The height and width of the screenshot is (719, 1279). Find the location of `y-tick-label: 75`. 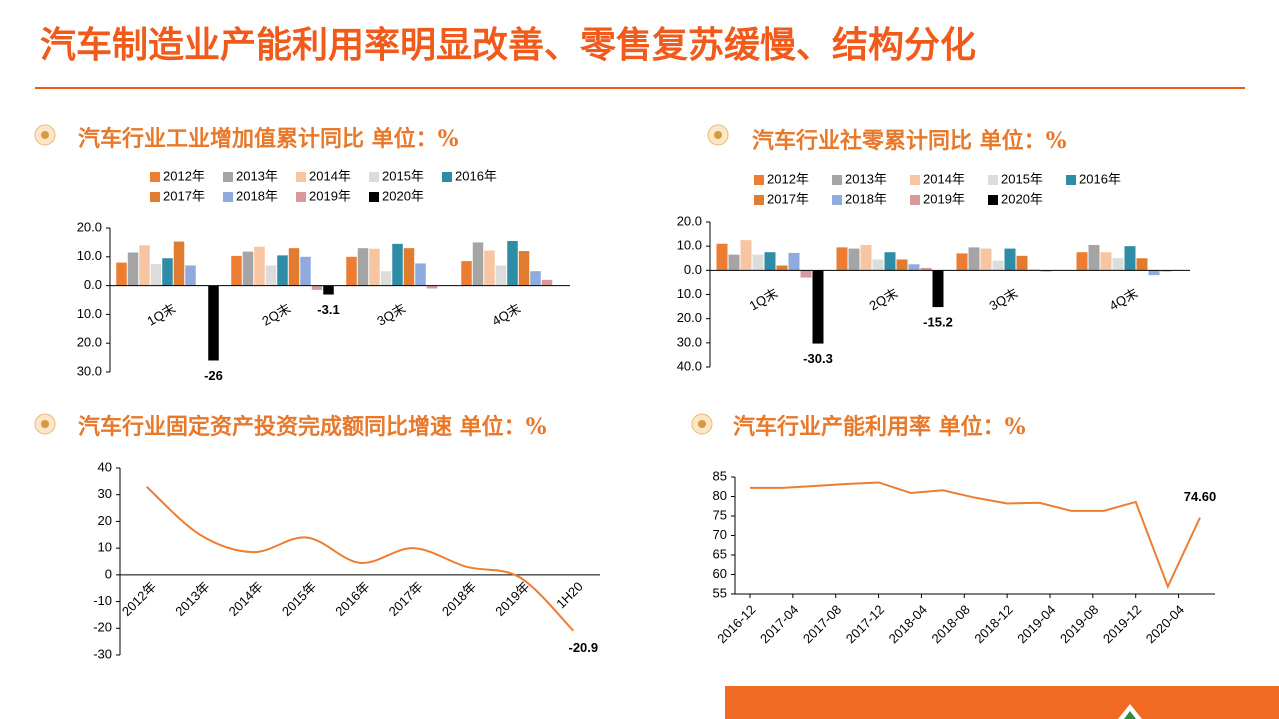

y-tick-label: 75 is located at coordinates (720, 514).